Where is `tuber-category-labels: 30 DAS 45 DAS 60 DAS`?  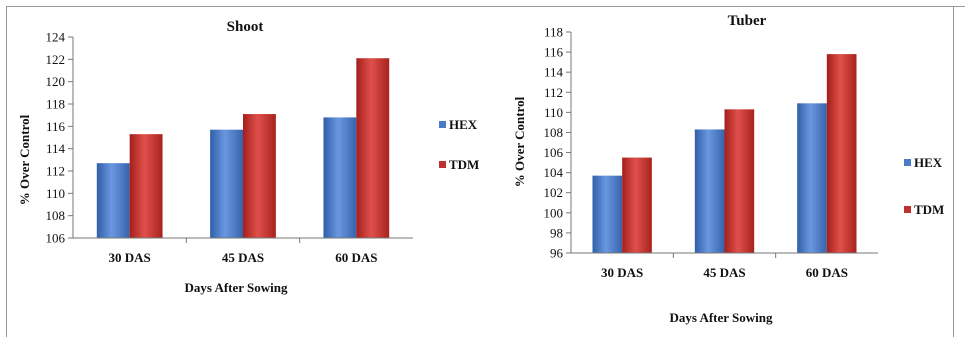 tuber-category-labels: 30 DAS 45 DAS 60 DAS is located at coordinates (724, 266).